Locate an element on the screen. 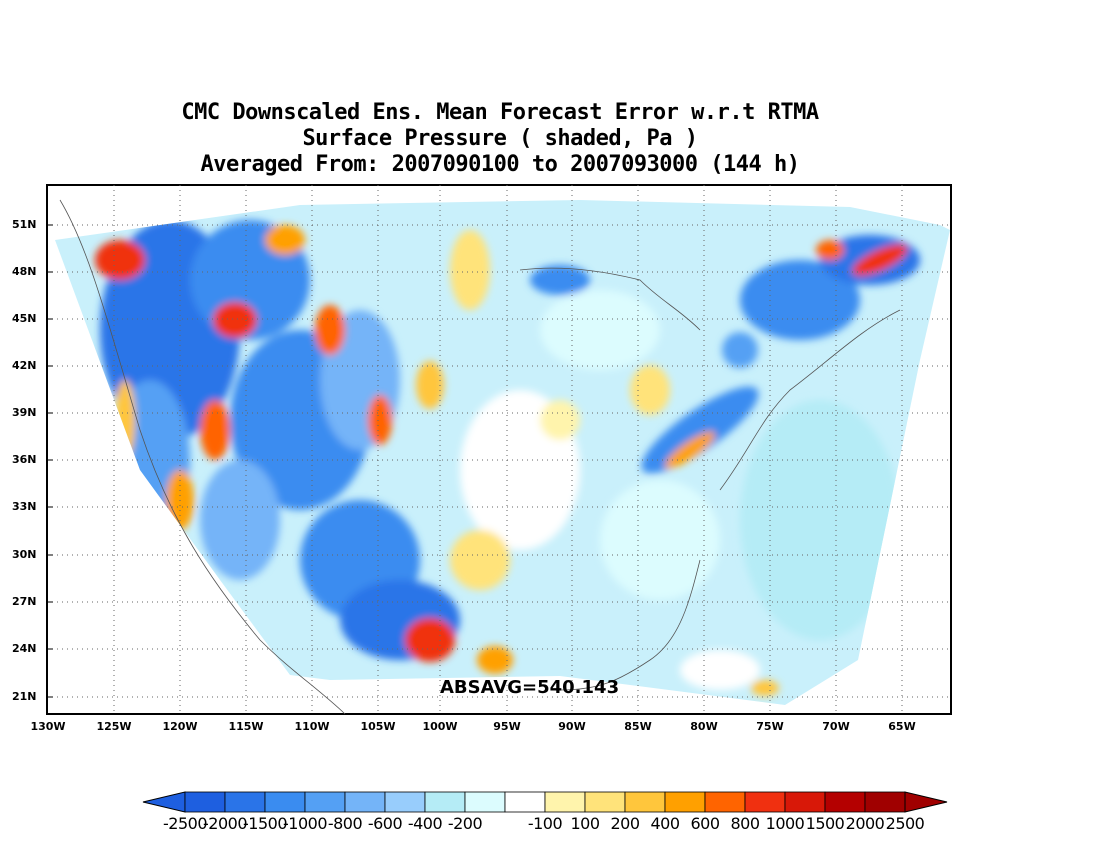 The image size is (1100, 850). lat-label: 36N is located at coordinates (24, 459).